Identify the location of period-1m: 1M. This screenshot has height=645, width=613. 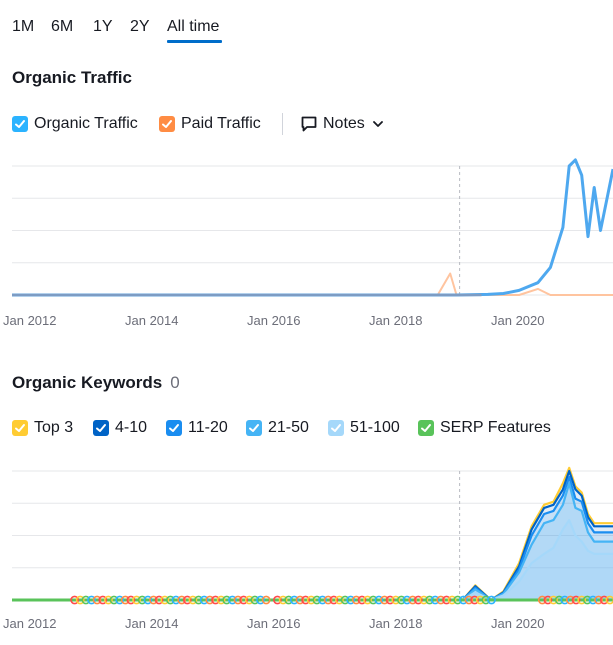
(23, 26).